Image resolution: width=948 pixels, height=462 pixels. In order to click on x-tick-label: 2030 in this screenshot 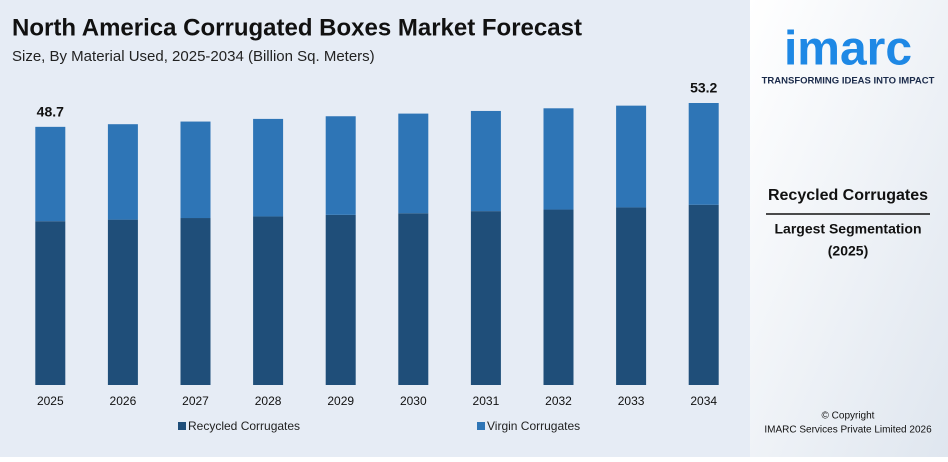, I will do `click(413, 401)`.